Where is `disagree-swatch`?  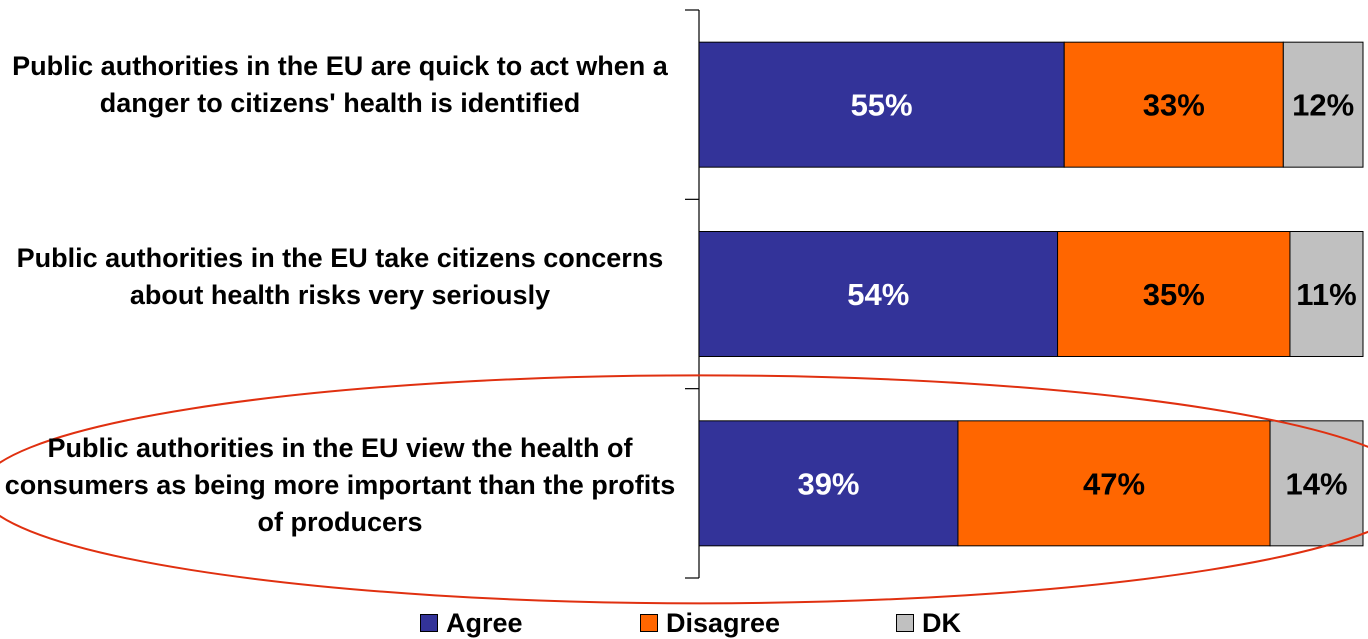
disagree-swatch is located at coordinates (649, 623).